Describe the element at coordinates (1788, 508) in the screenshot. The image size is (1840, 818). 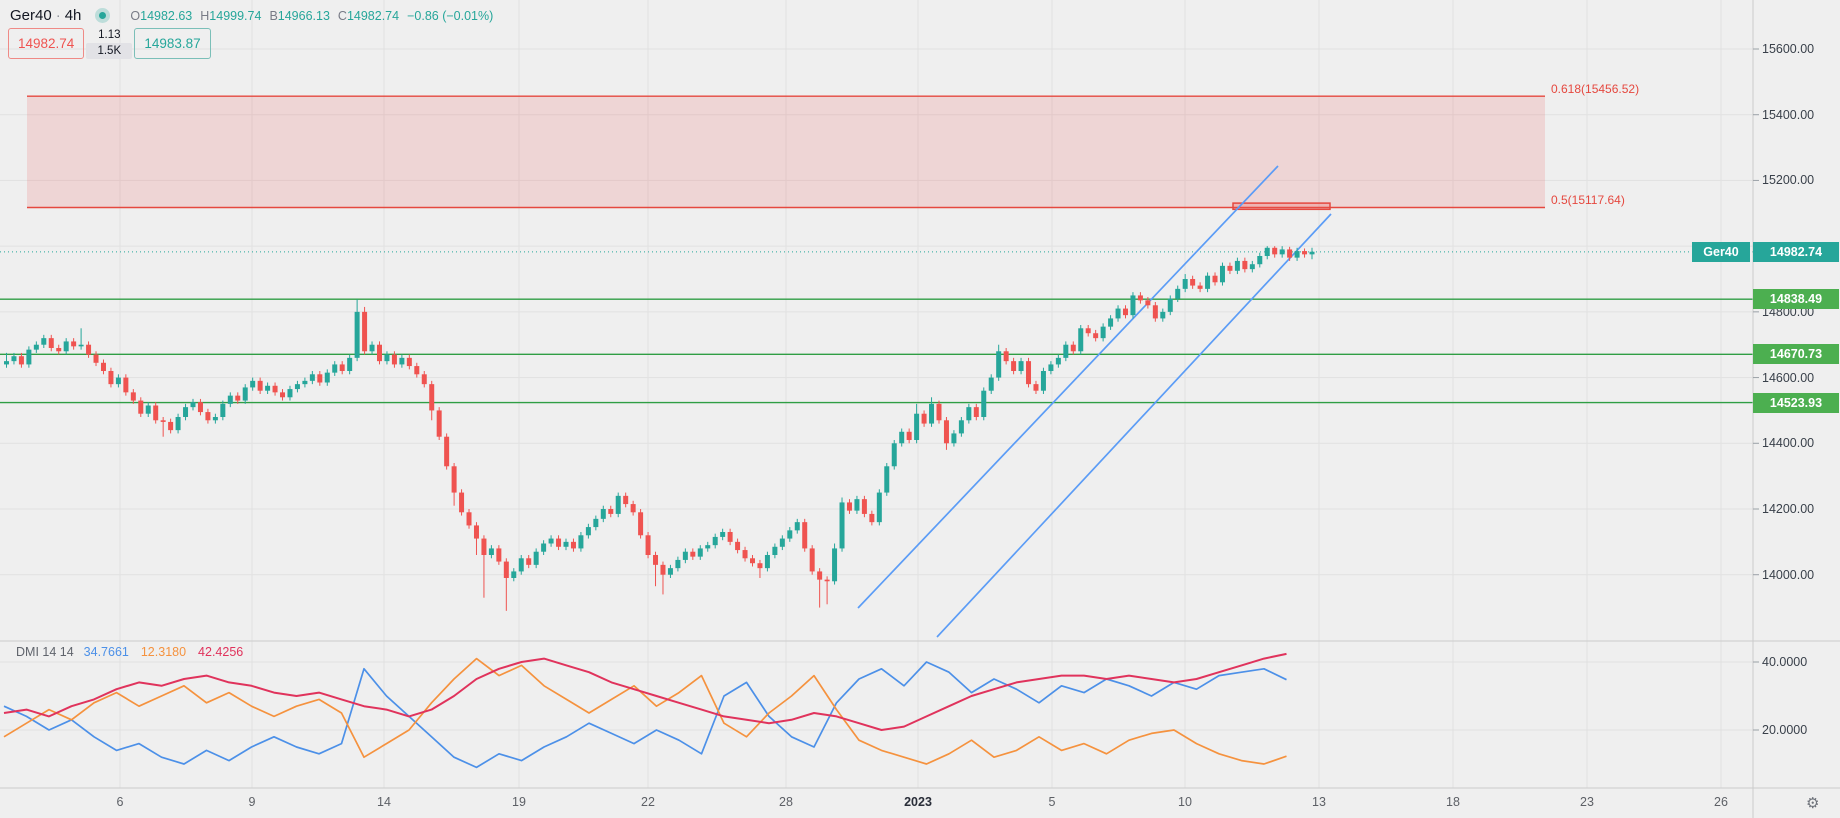
I see `price-axis-label: 14200.00` at that location.